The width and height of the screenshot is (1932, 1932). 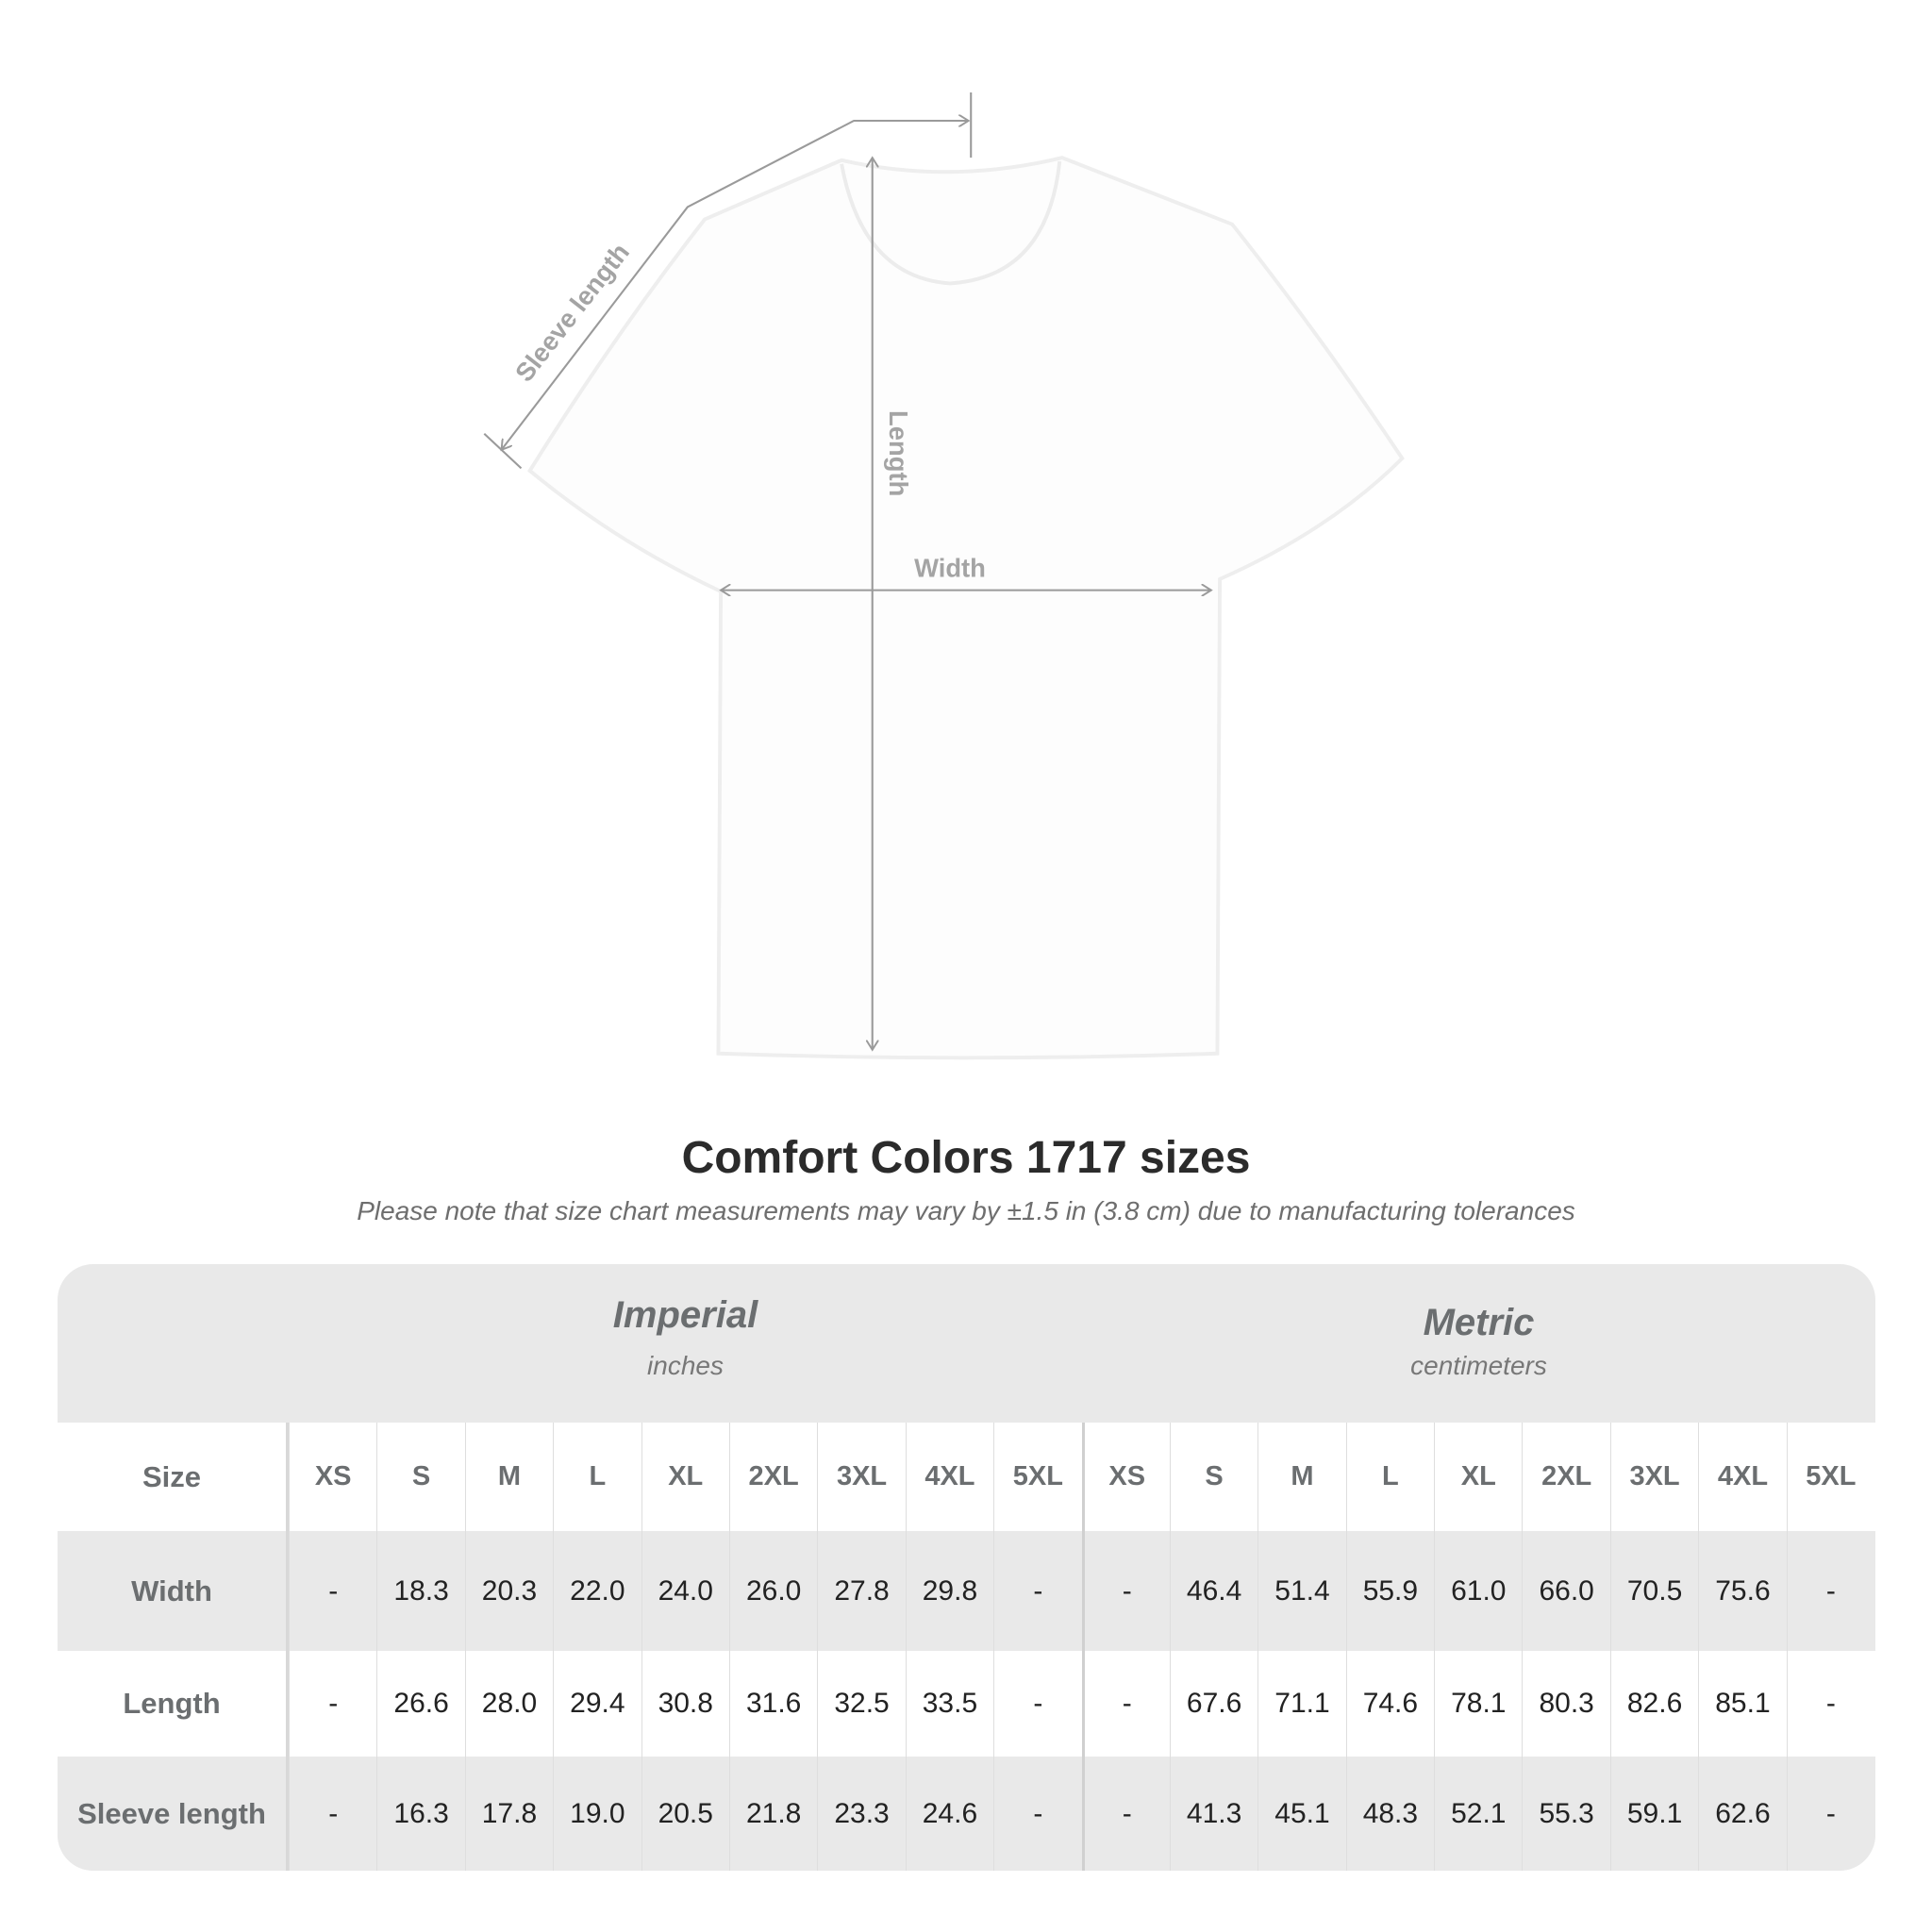 What do you see at coordinates (333, 1477) in the screenshot?
I see `imperial-size-xs: XS` at bounding box center [333, 1477].